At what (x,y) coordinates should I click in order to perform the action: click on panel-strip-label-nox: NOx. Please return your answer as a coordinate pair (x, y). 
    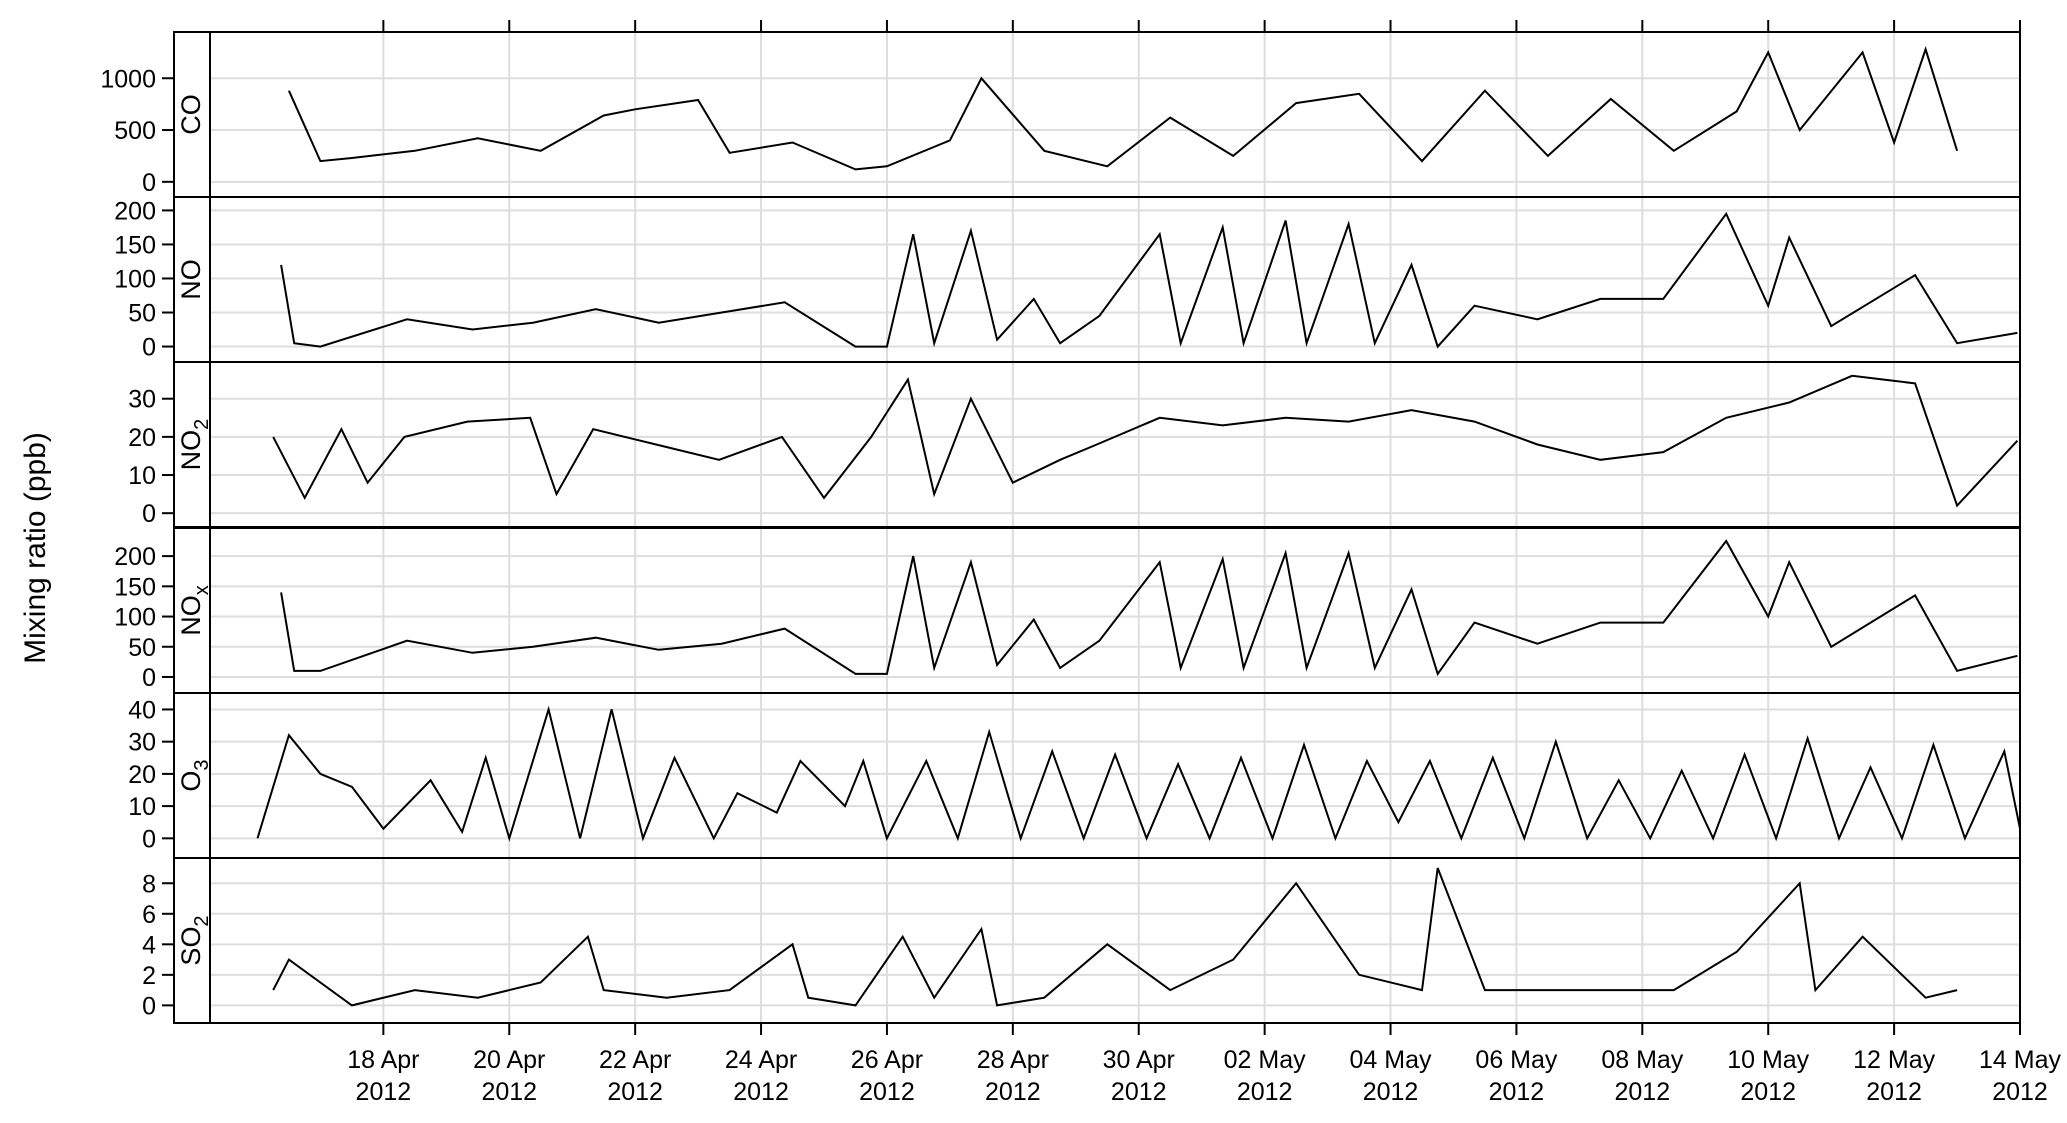
    Looking at the image, I should click on (194, 610).